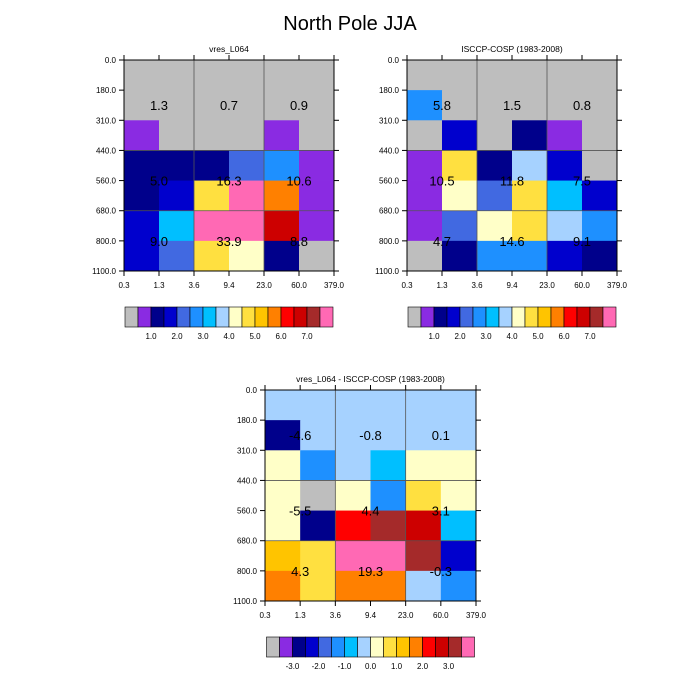 This screenshot has height=700, width=700. What do you see at coordinates (345, 666) in the screenshot?
I see `colorbar-label: -1.0` at bounding box center [345, 666].